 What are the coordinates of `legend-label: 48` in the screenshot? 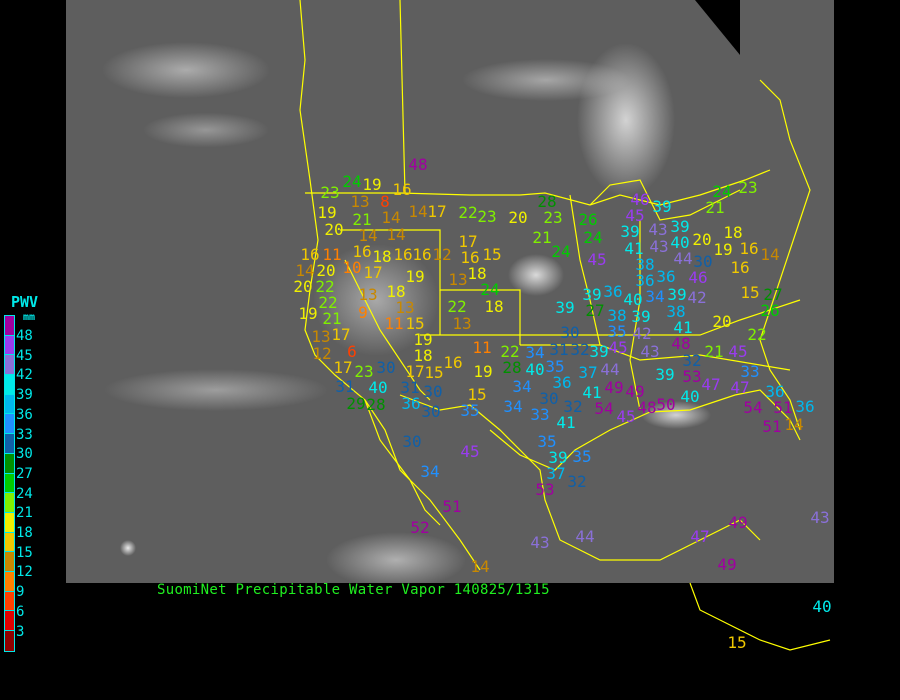 It's located at (24, 336).